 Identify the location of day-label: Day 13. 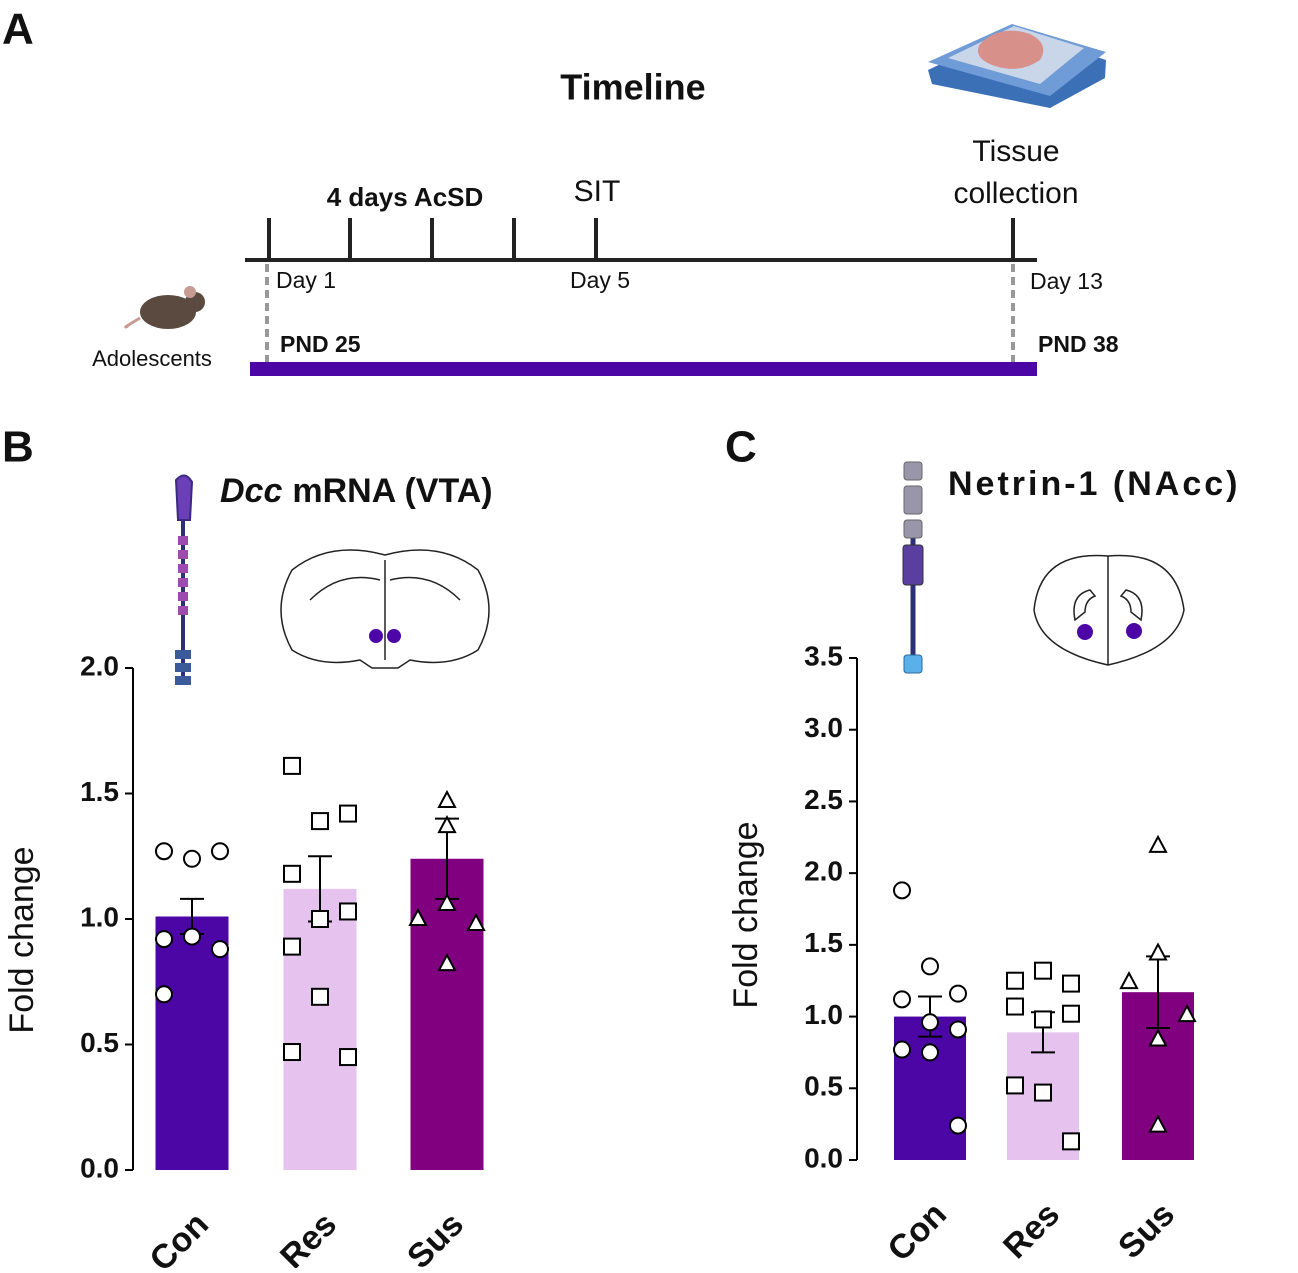
(1066, 281).